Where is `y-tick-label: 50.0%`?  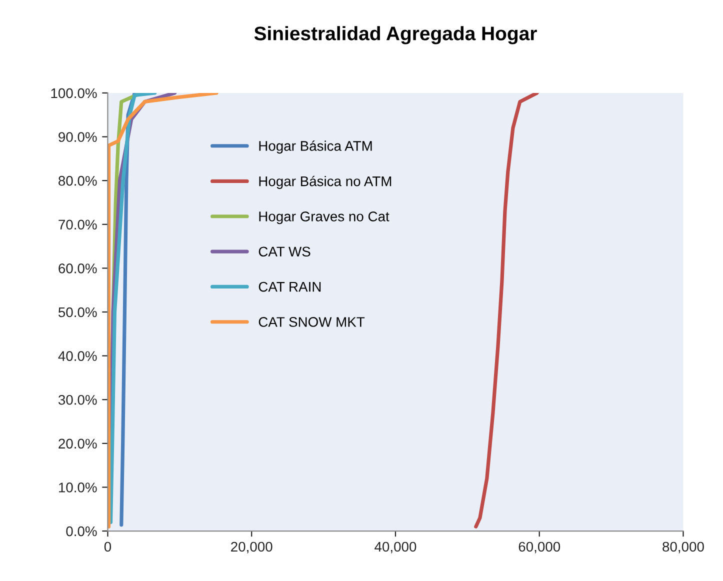
y-tick-label: 50.0% is located at coordinates (77, 312).